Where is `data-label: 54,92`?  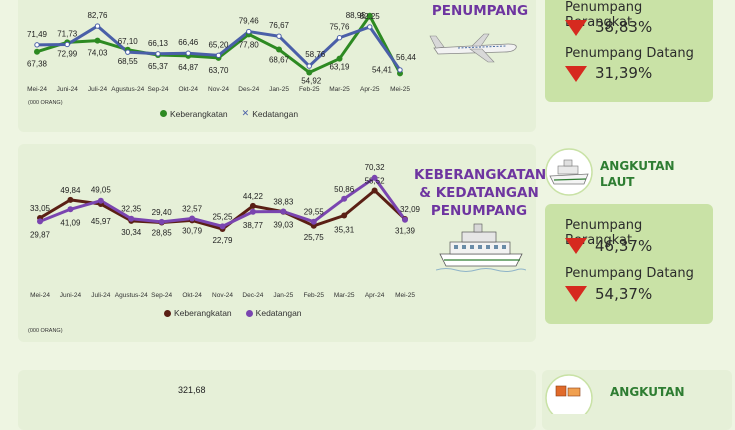 data-label: 54,92 is located at coordinates (311, 80).